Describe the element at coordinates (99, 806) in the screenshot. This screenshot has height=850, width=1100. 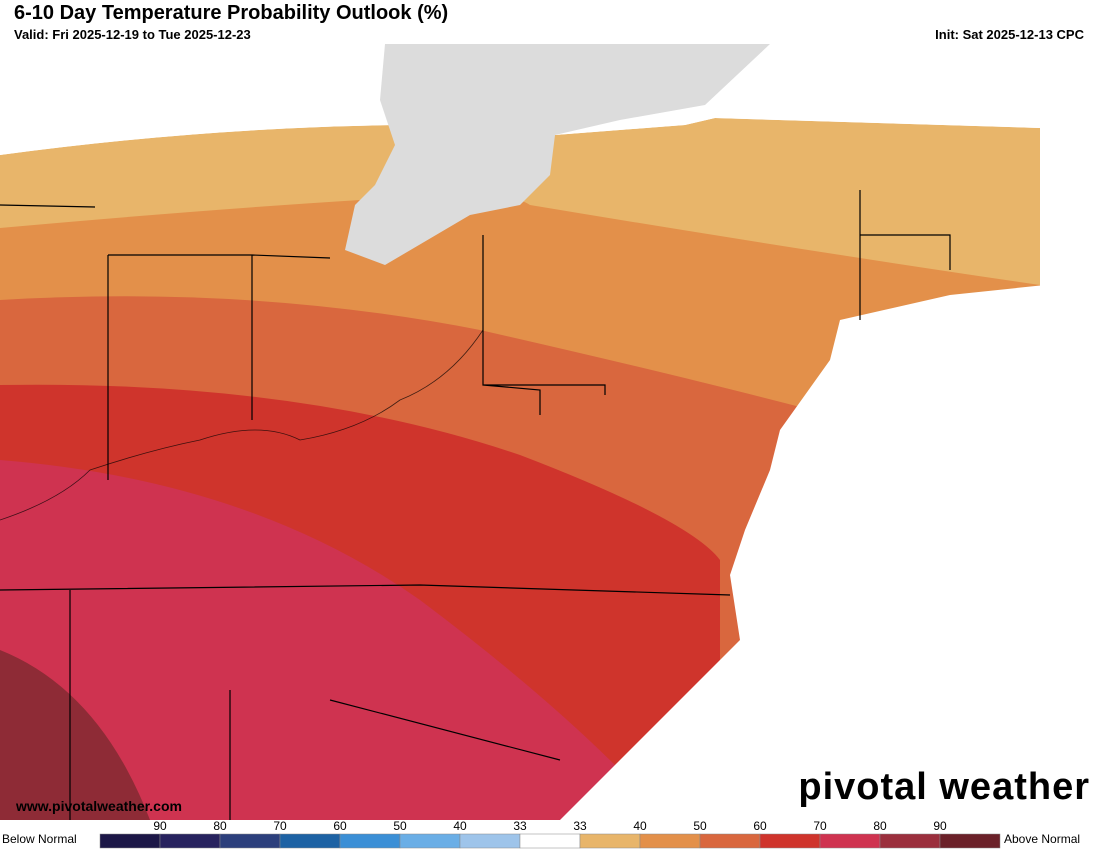
I see `website: www.pivotalweather.com` at that location.